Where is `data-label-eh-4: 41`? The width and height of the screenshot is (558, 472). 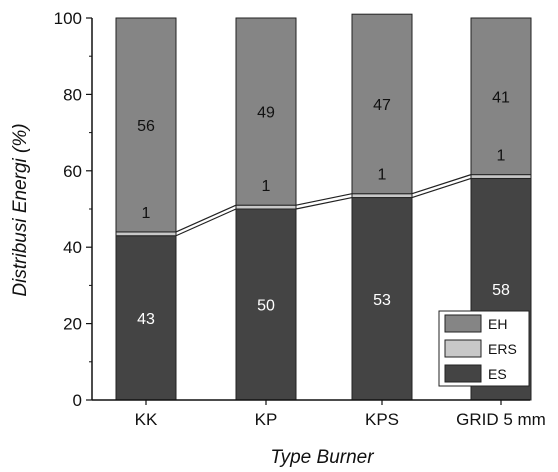 data-label-eh-4: 41 is located at coordinates (501, 97).